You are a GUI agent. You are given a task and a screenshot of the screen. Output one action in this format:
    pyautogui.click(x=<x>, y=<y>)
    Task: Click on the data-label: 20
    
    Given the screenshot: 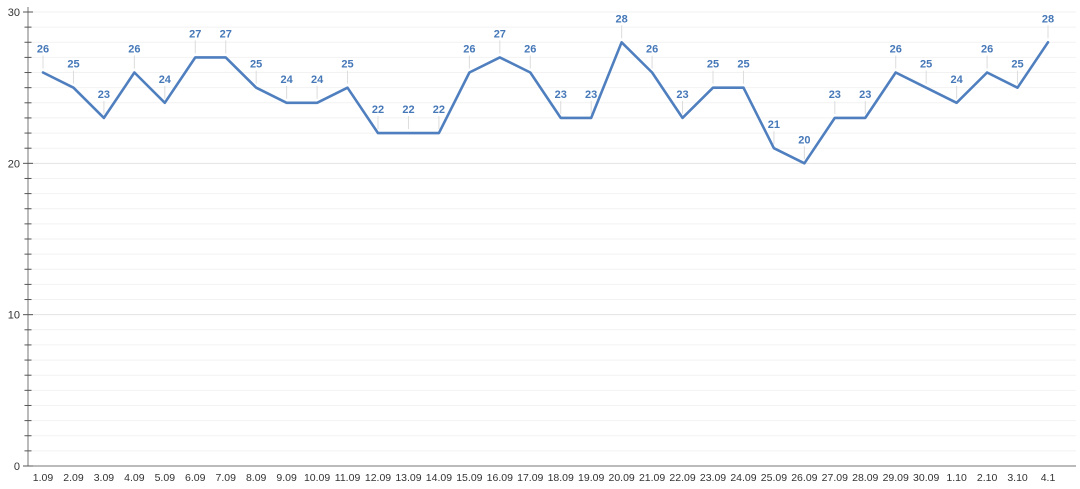 What is the action you would take?
    pyautogui.click(x=804, y=140)
    